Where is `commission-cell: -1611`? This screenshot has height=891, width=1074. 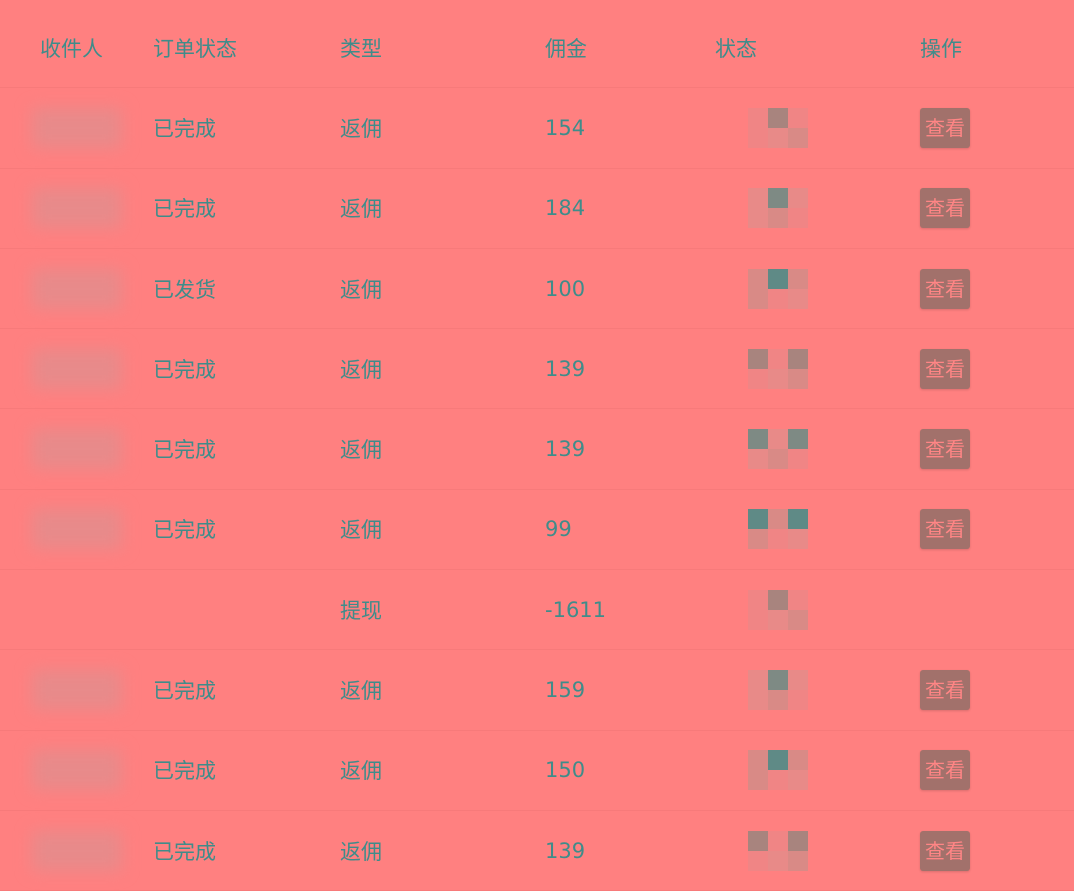
commission-cell: -1611 is located at coordinates (576, 609).